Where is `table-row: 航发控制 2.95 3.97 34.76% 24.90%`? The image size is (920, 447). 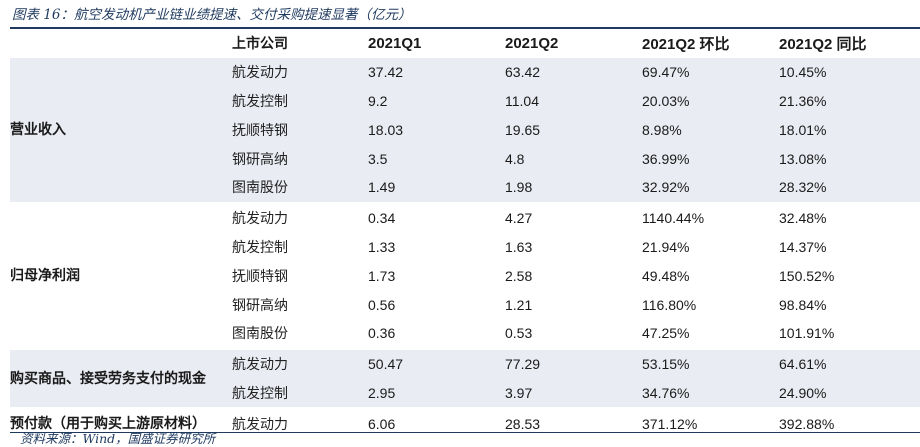 table-row: 航发控制 2.95 3.97 34.76% 24.90% is located at coordinates (465, 393).